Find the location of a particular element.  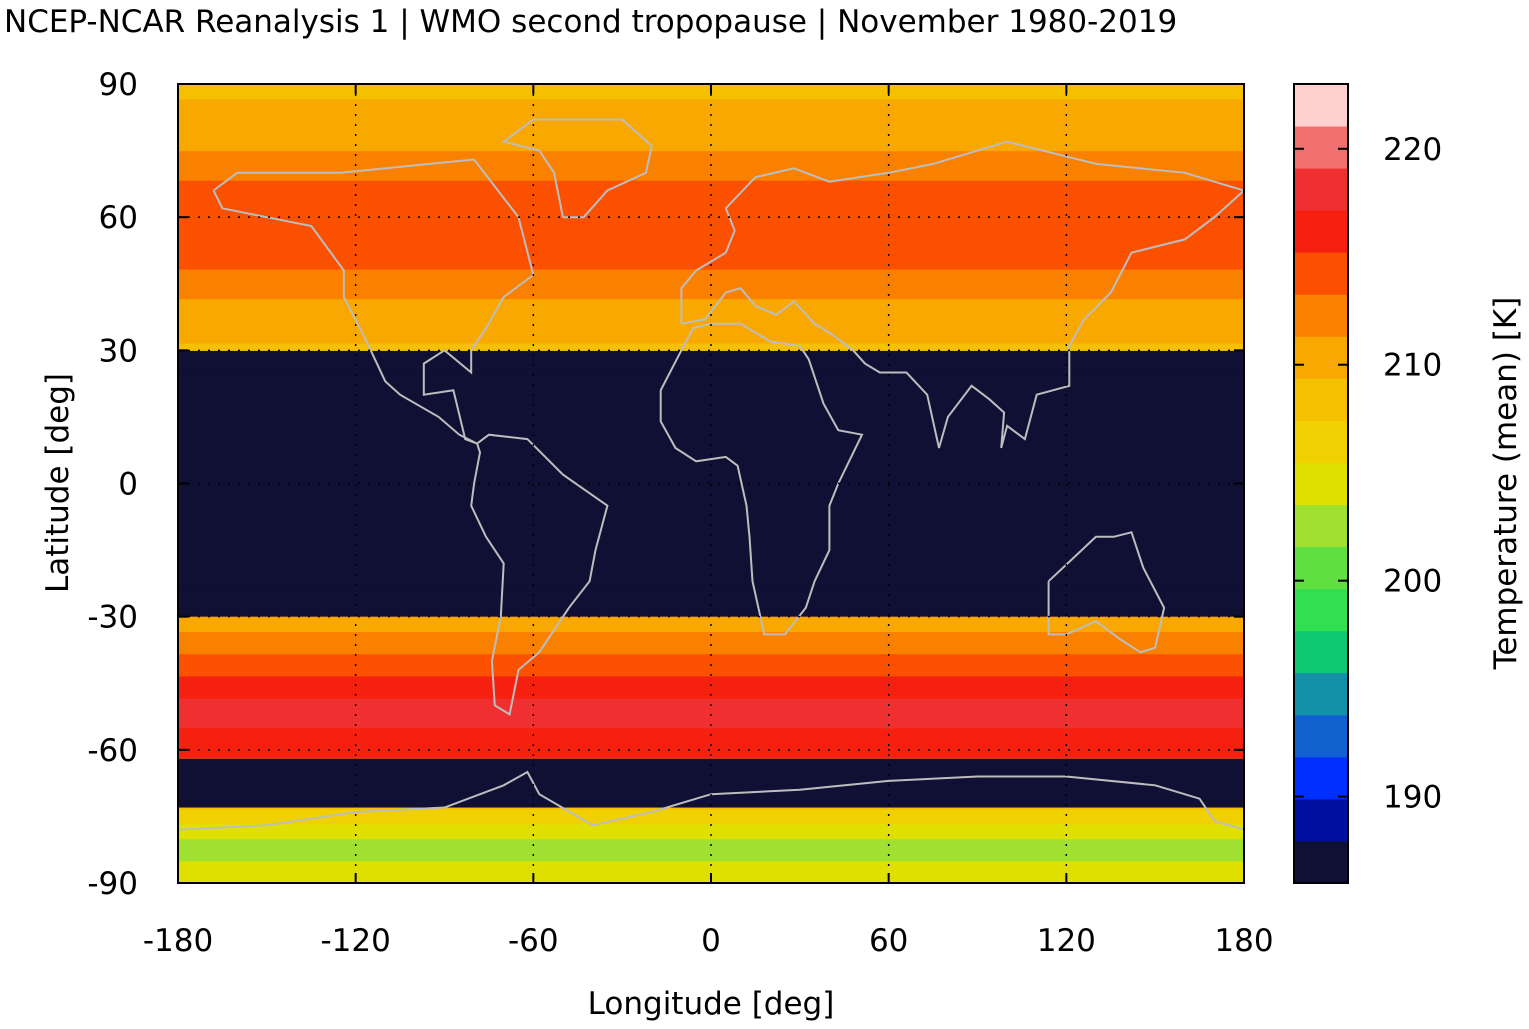

colorbar-label: Temperature (mean) [K] is located at coordinates (1506, 484).